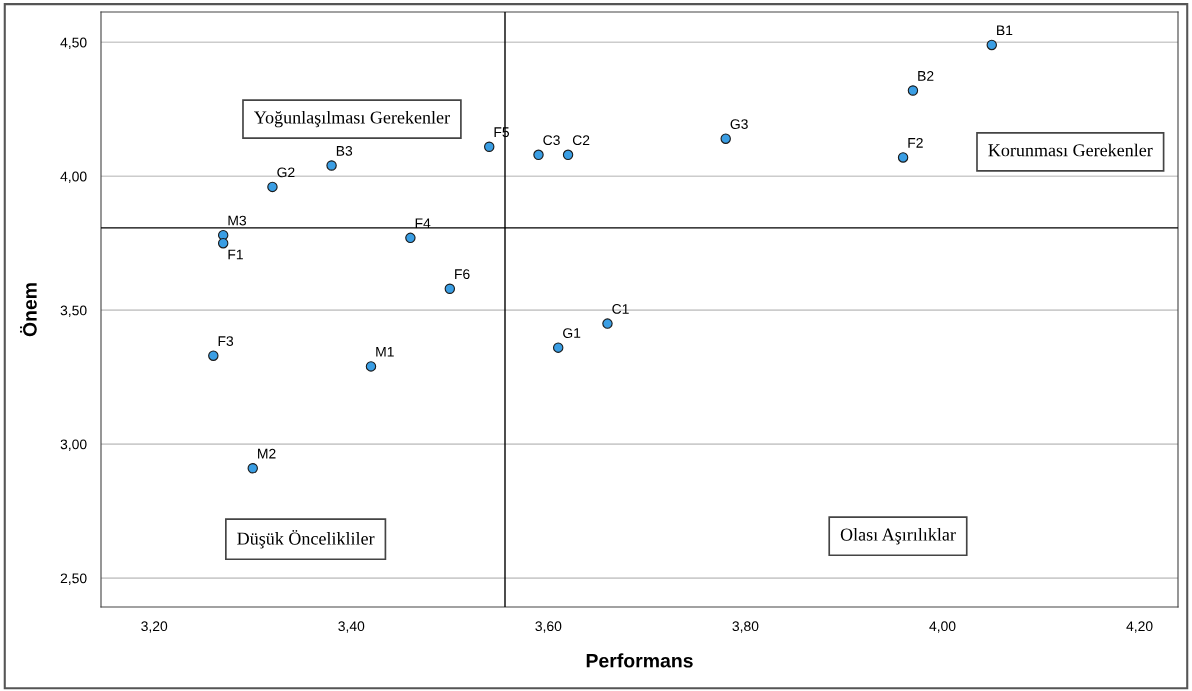 This screenshot has height=691, width=1192. What do you see at coordinates (1139, 627) in the screenshot?
I see `x-tick-label: 4,20` at bounding box center [1139, 627].